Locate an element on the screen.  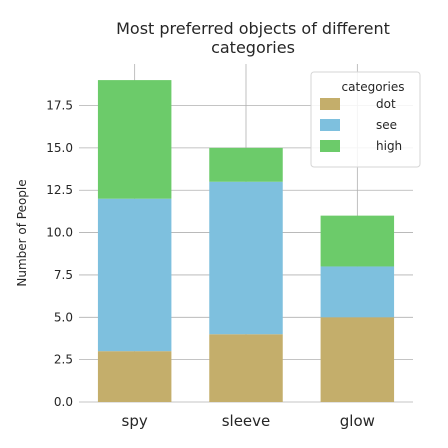
y-axis-ticks: 0.0 2.5 5.0 7.5 10.0 12.5 15.0 17.5 is located at coordinates (59, 254).